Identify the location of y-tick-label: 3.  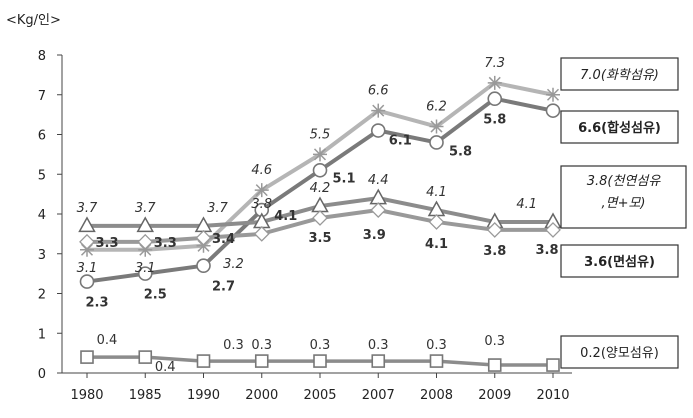
(42, 255).